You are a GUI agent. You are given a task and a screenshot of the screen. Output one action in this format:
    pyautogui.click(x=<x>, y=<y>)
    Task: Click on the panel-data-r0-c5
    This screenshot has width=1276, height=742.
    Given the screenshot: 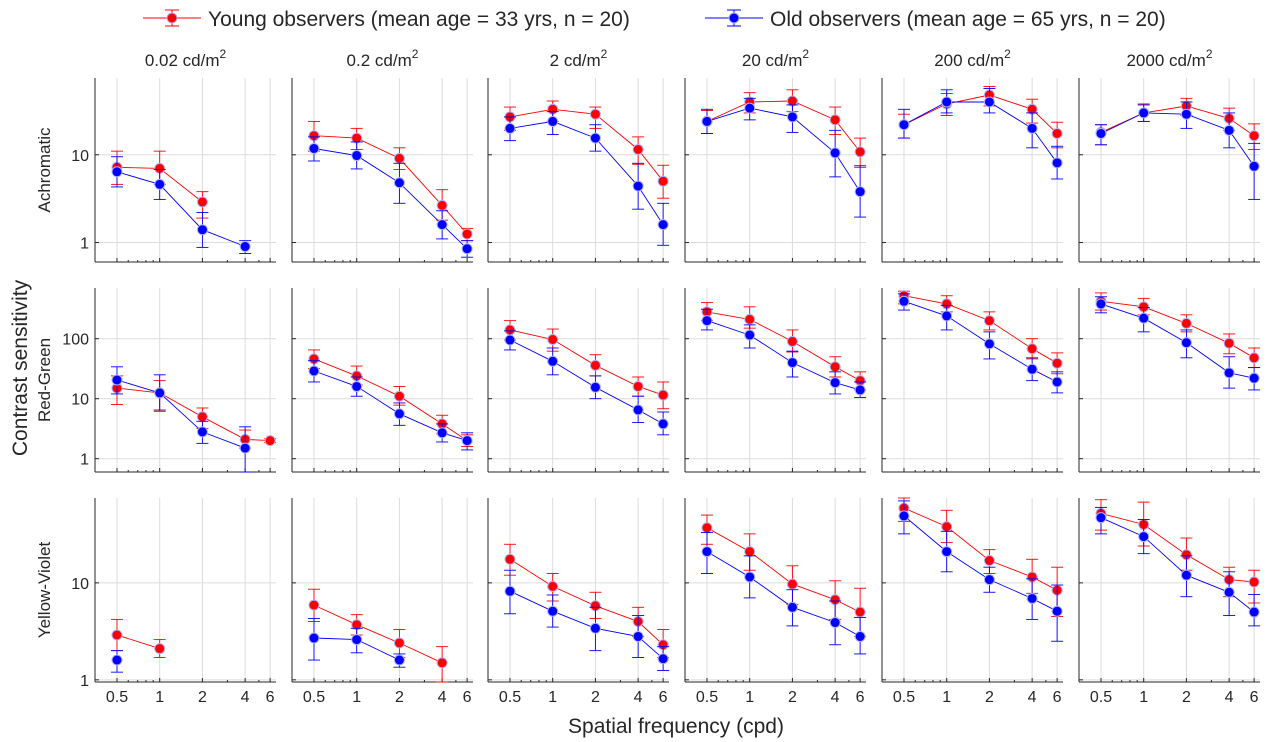 What is the action you would take?
    pyautogui.click(x=1177, y=148)
    